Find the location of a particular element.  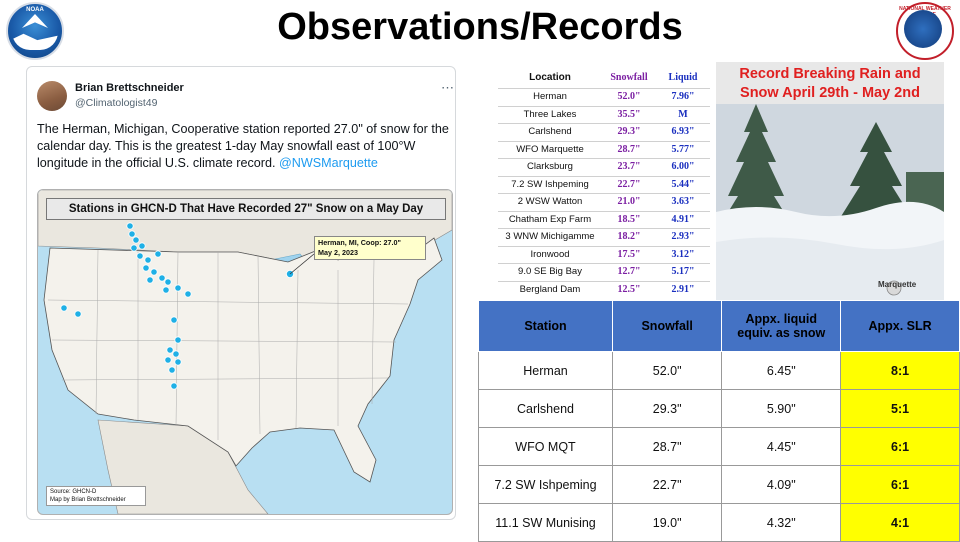

map-callout-line1: Herman, MI, Coop: 27.0" is located at coordinates (359, 242).